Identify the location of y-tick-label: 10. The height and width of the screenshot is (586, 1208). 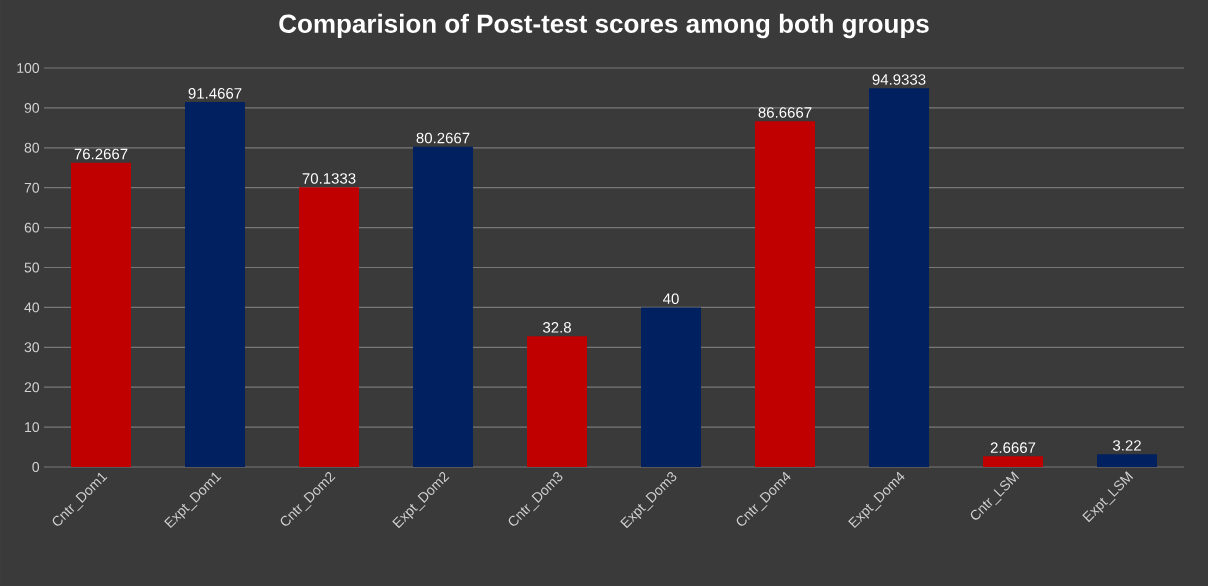
(32, 427).